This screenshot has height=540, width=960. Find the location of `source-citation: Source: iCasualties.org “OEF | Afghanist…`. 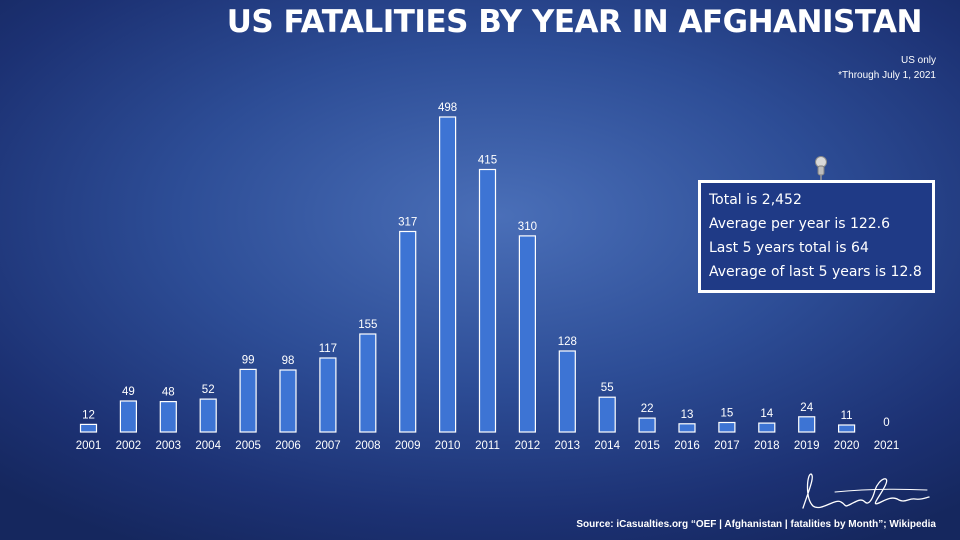

source-citation: Source: iCasualties.org “OEF | Afghanist… is located at coordinates (756, 524).